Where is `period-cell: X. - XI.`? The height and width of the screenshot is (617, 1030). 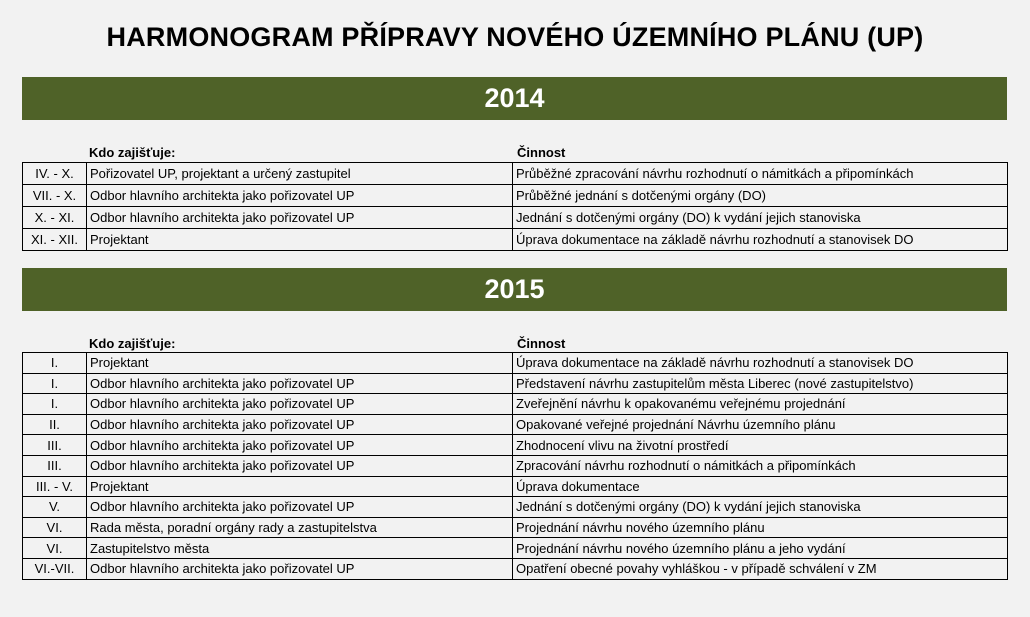 period-cell: X. - XI. is located at coordinates (54, 217).